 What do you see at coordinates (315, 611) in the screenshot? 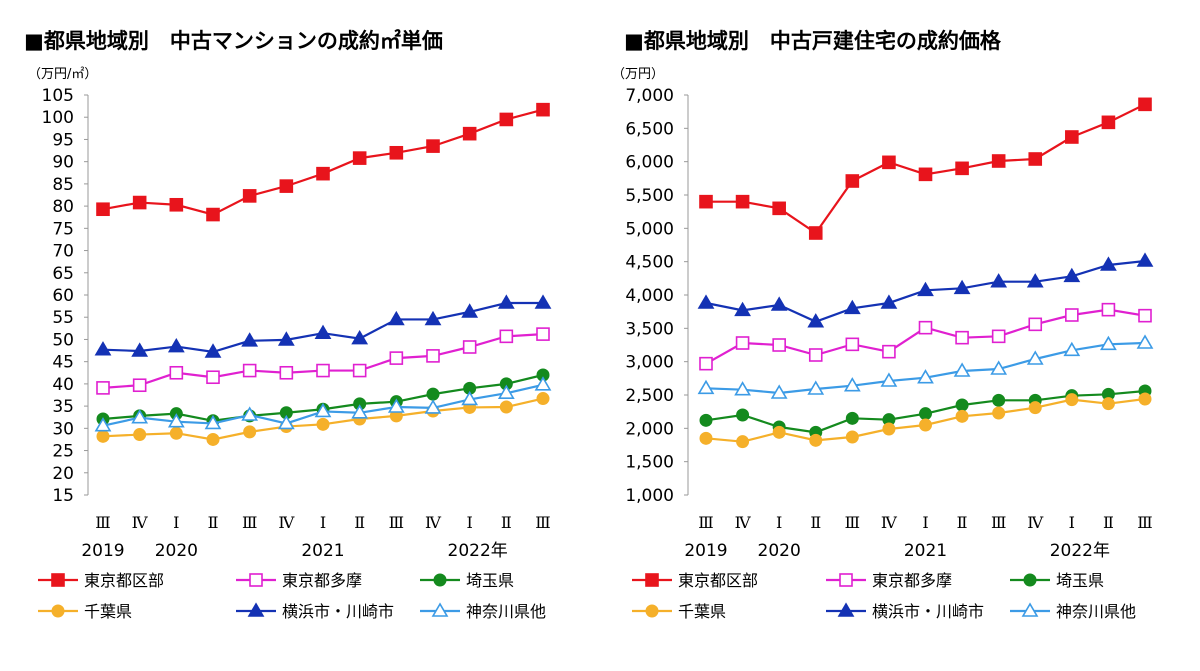
I see `legend-item: 横浜市・川崎市` at bounding box center [315, 611].